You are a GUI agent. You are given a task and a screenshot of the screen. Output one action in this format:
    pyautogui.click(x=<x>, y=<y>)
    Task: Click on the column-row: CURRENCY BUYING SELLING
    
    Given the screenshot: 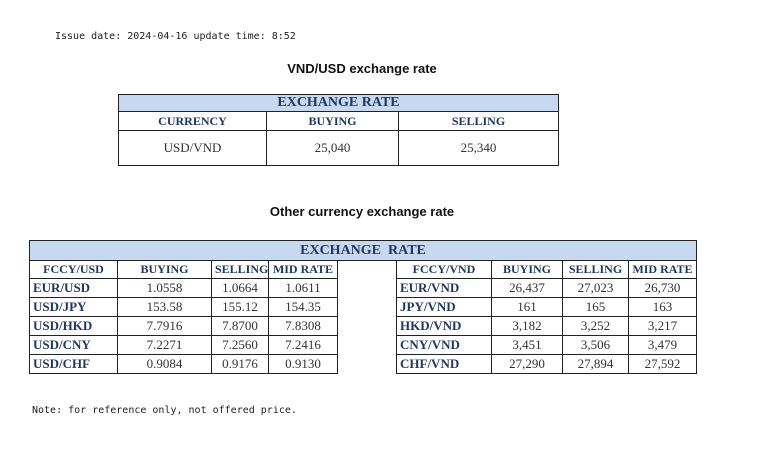 What is the action you would take?
    pyautogui.click(x=339, y=121)
    